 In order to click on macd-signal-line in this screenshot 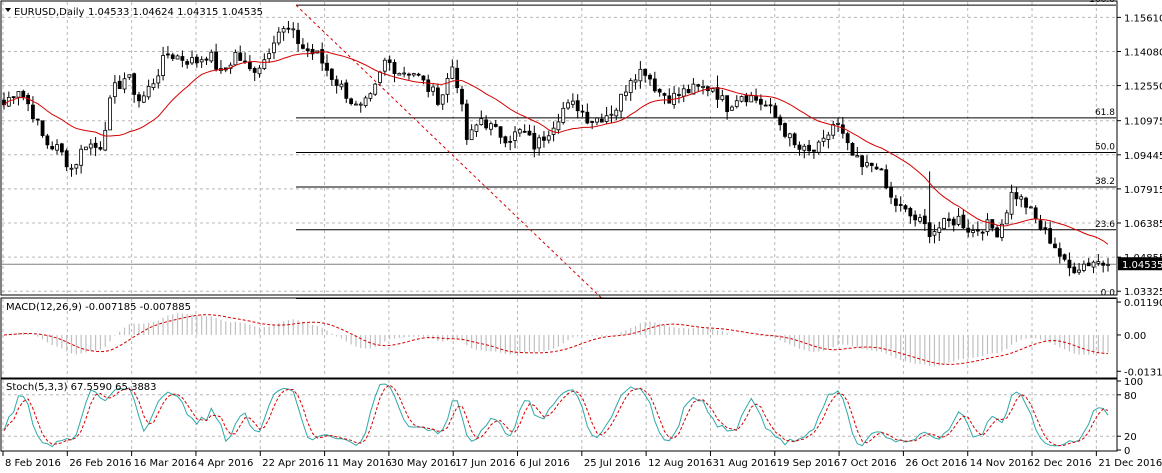, I will do `click(556, 339)`.